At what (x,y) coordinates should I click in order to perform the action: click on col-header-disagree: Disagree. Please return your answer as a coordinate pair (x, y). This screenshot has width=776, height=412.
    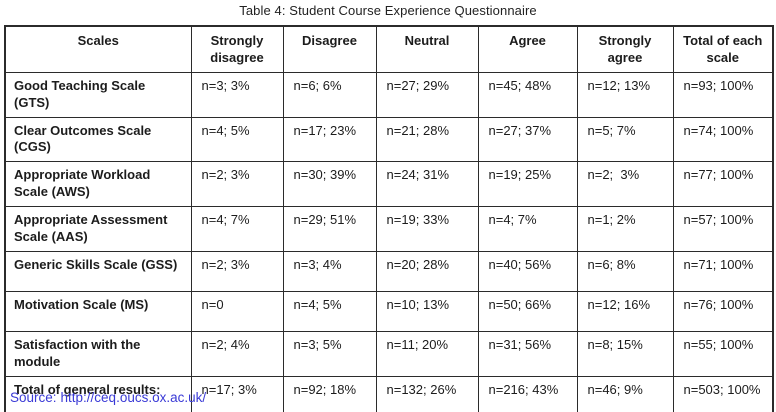
    Looking at the image, I should click on (329, 49).